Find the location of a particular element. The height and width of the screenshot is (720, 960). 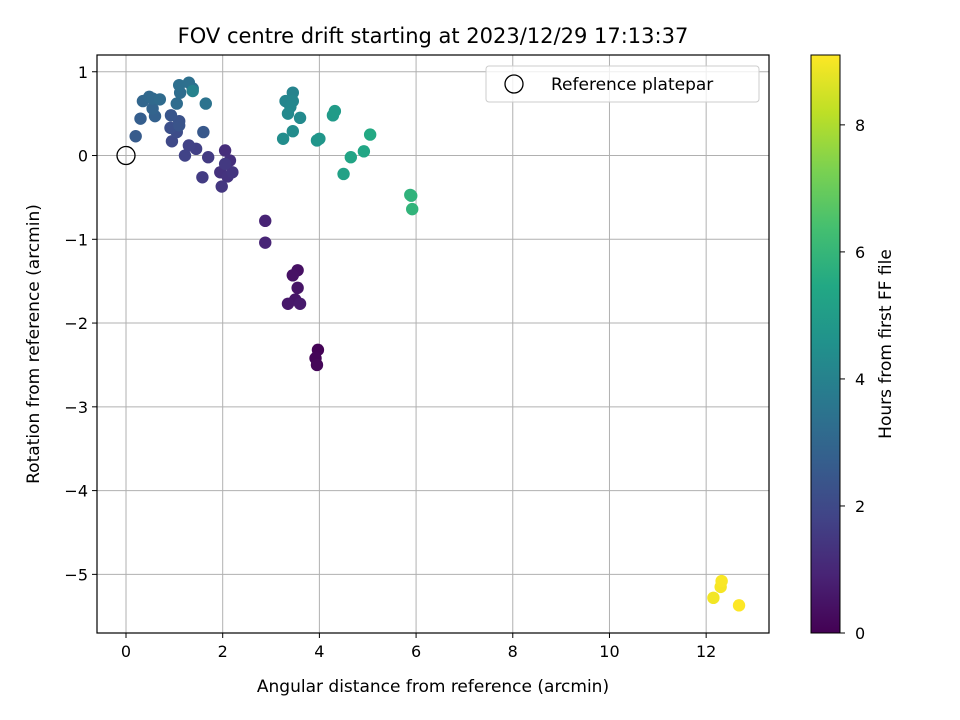

x-tick-label: 4 is located at coordinates (319, 651).